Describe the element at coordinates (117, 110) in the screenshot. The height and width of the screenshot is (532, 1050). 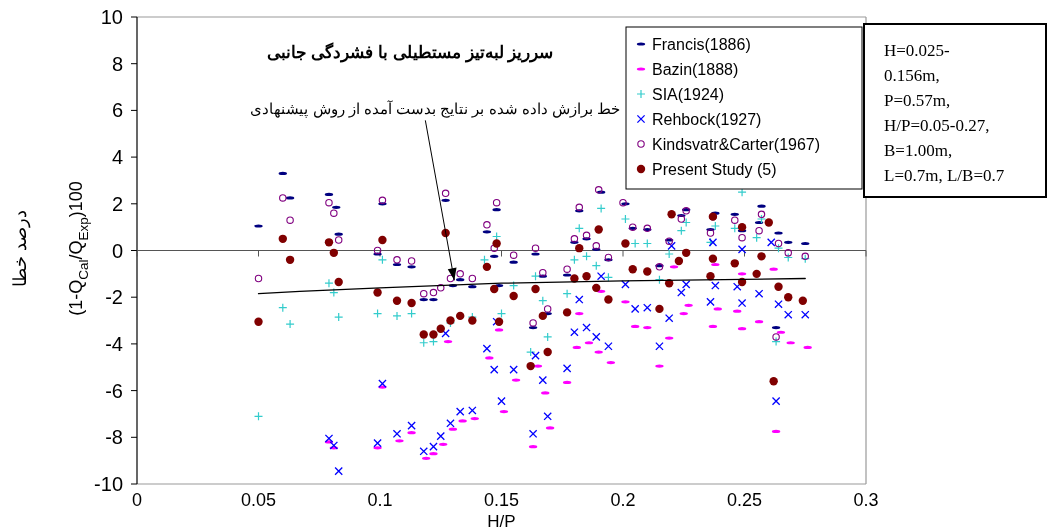
I see `y-tick-label: 6` at that location.